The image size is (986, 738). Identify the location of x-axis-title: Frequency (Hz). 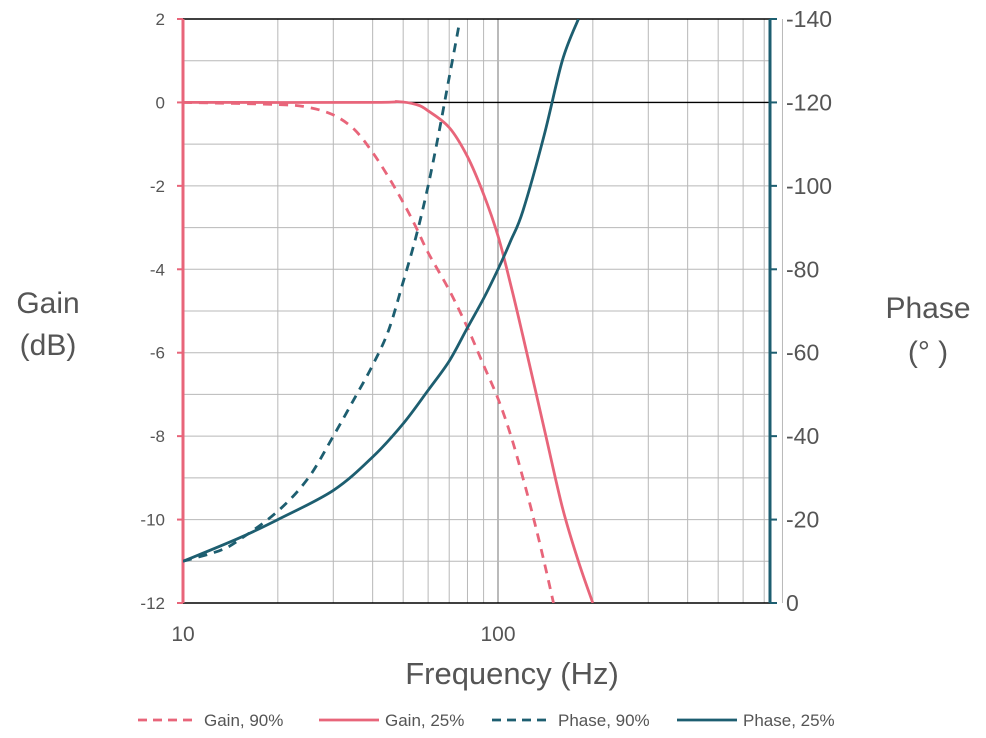
(512, 673).